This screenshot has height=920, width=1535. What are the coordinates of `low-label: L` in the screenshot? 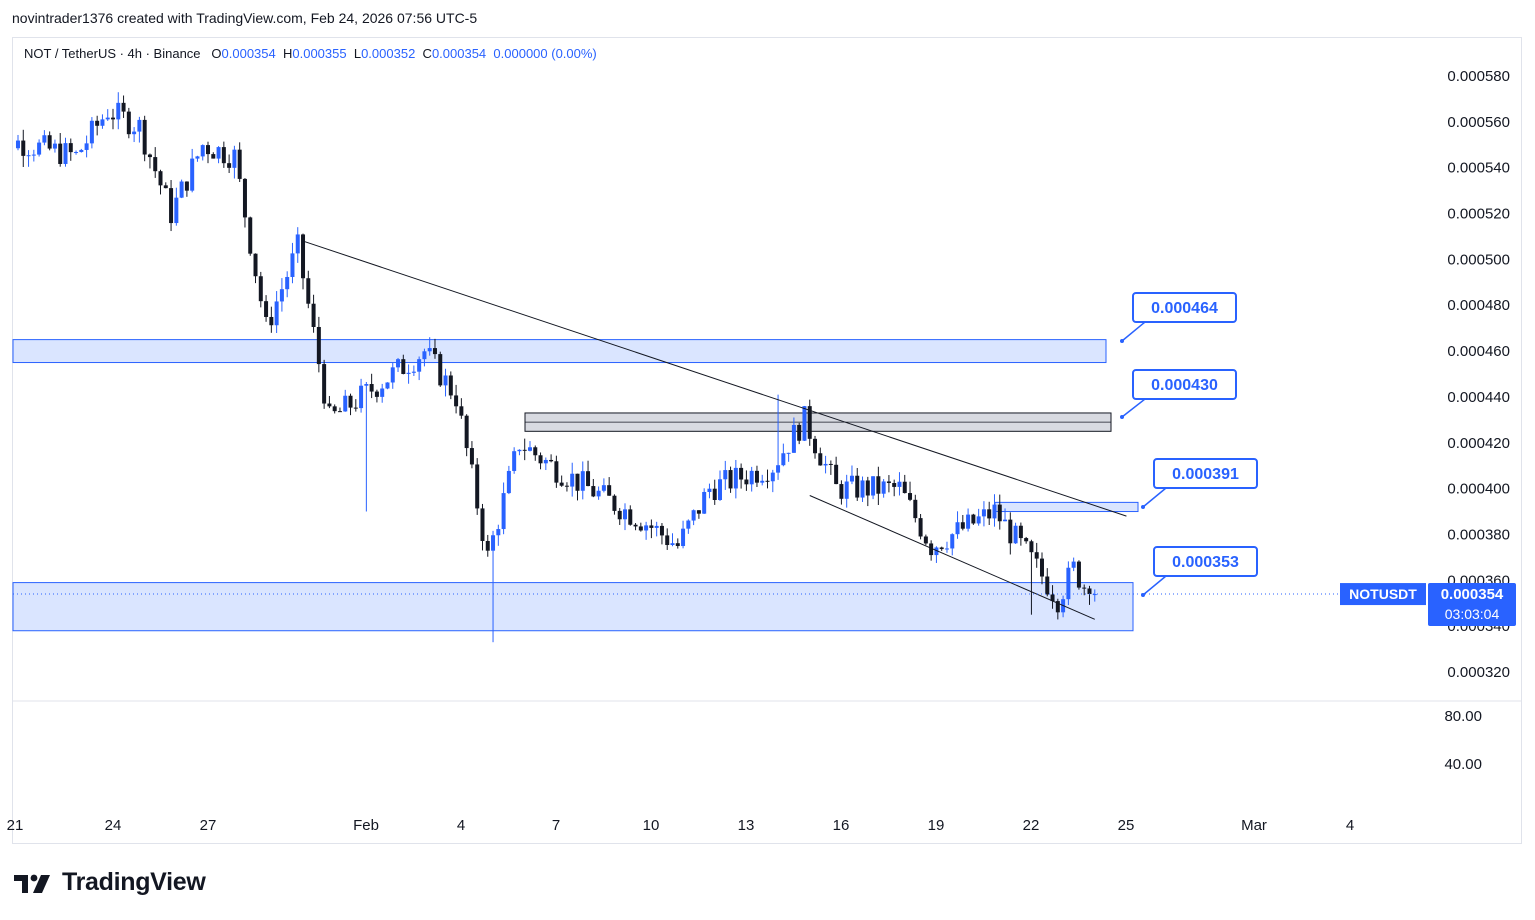 It's located at (357, 53).